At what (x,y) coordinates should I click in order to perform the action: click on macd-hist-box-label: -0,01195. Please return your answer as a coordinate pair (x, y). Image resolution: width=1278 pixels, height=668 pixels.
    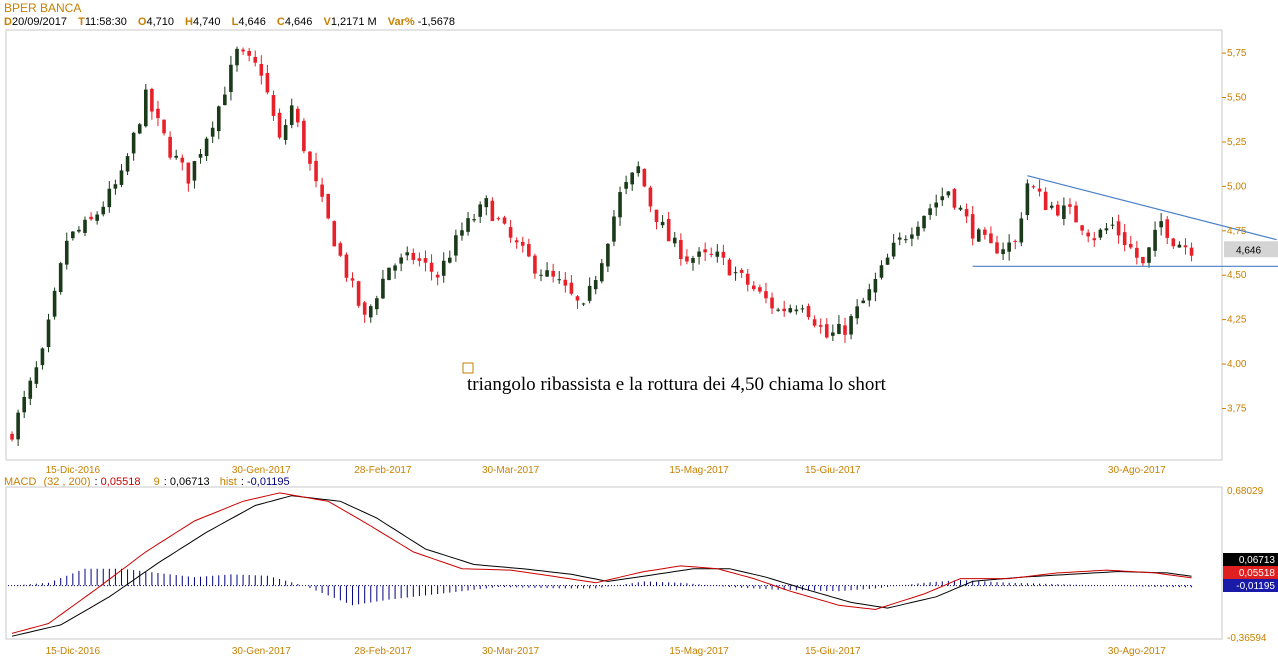
    Looking at the image, I should click on (1255, 586).